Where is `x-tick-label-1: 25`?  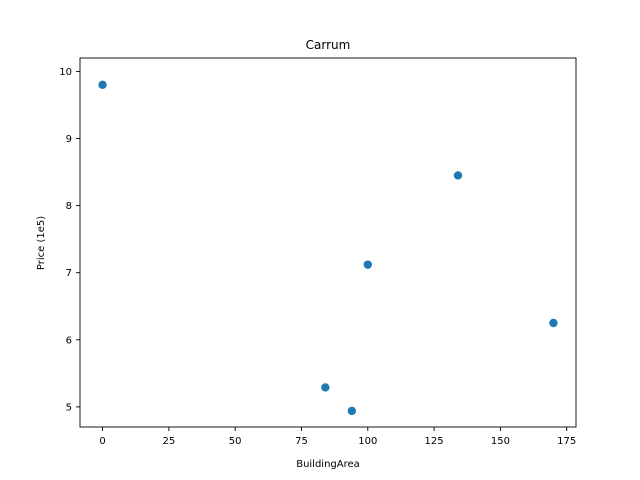
x-tick-label-1: 25 is located at coordinates (168, 441).